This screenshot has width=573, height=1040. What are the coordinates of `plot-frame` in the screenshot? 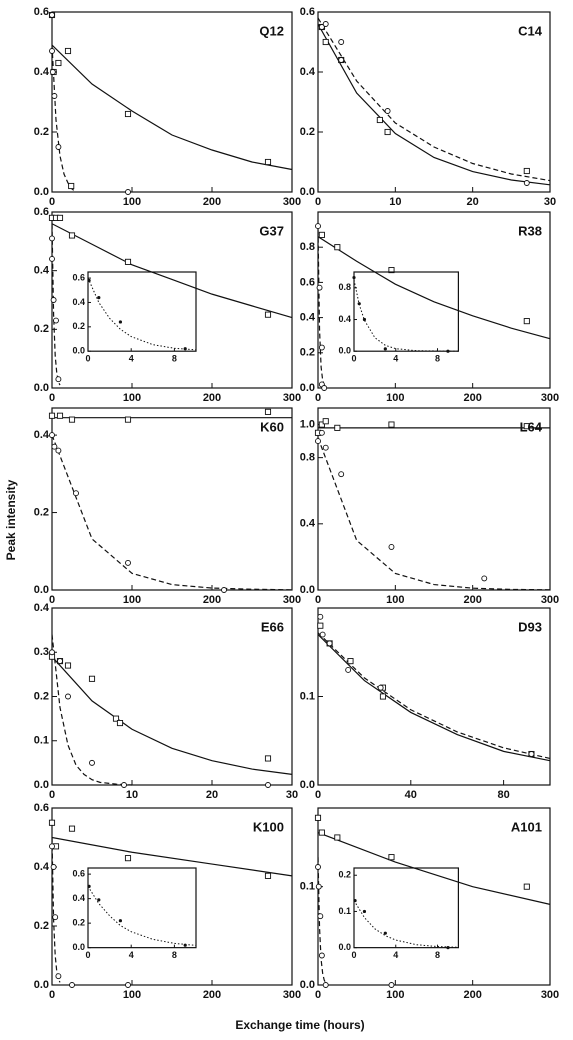 It's located at (172, 499).